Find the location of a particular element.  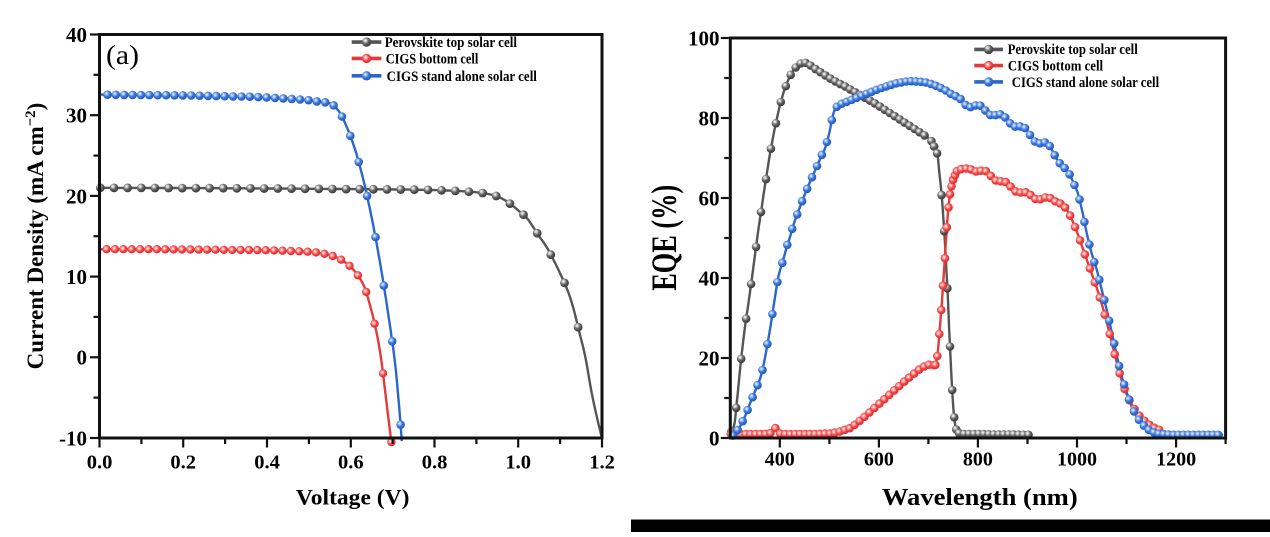

svg-text: (a) is located at coordinates (122, 55).